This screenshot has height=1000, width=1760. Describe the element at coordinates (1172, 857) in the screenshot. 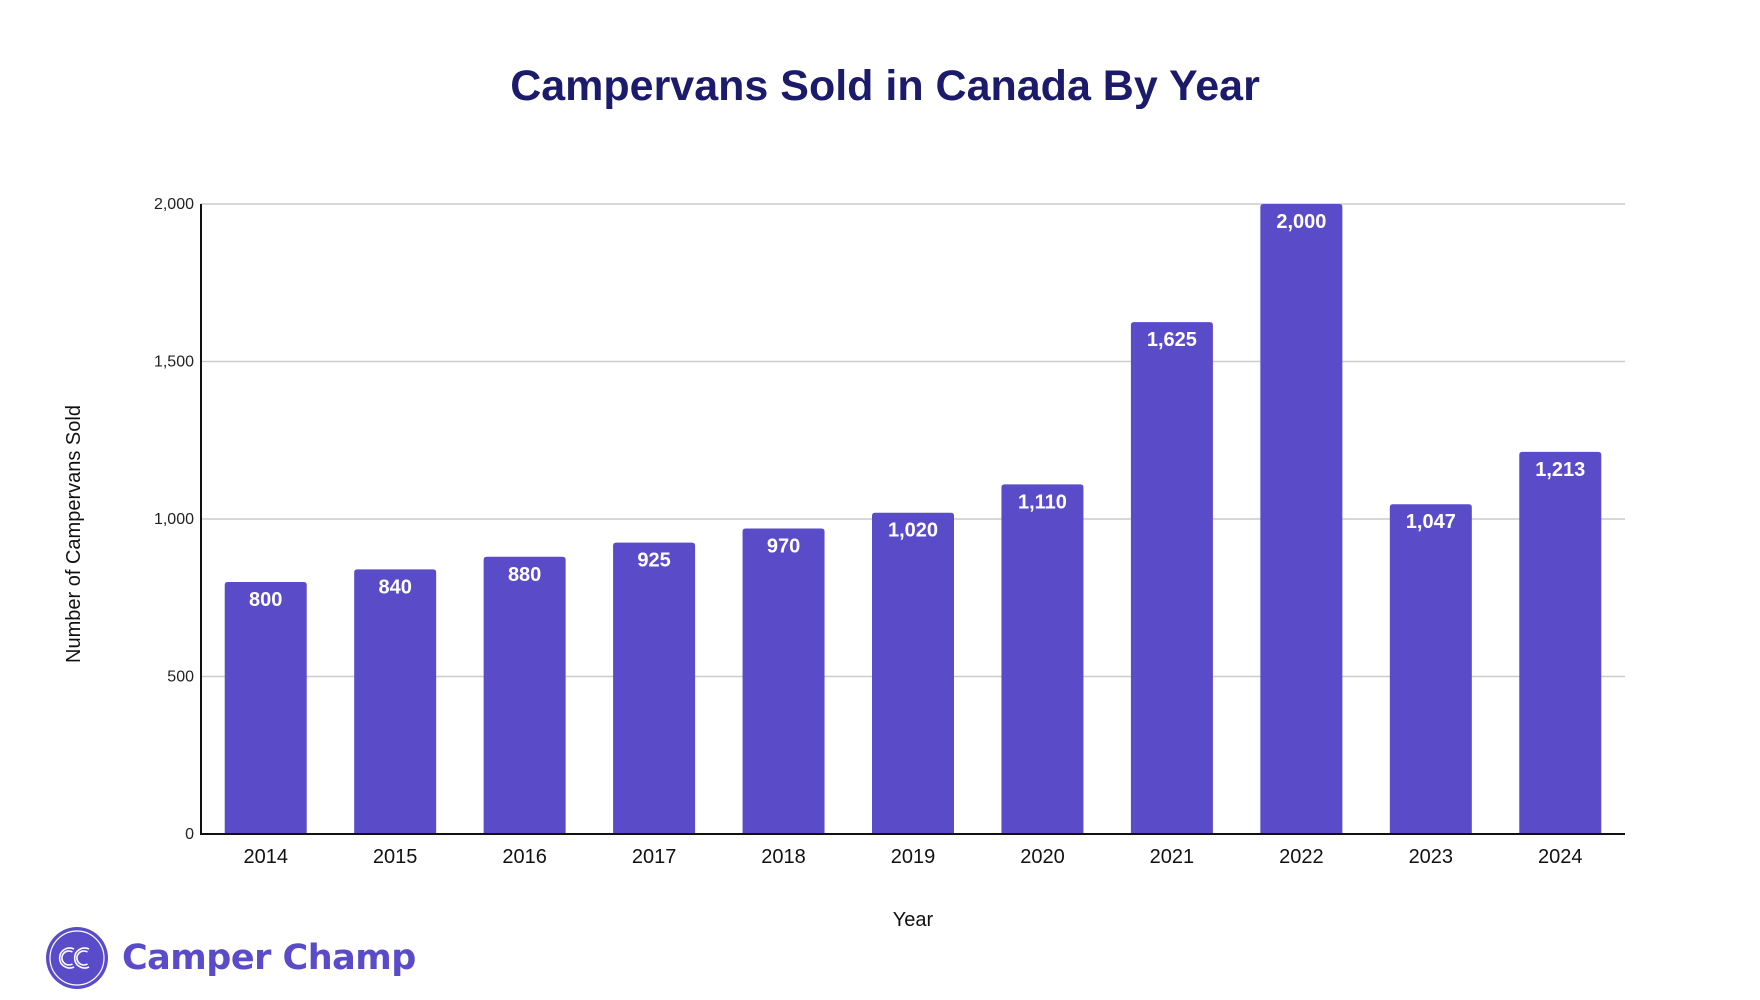

I see `x-tick-label: 2021` at that location.